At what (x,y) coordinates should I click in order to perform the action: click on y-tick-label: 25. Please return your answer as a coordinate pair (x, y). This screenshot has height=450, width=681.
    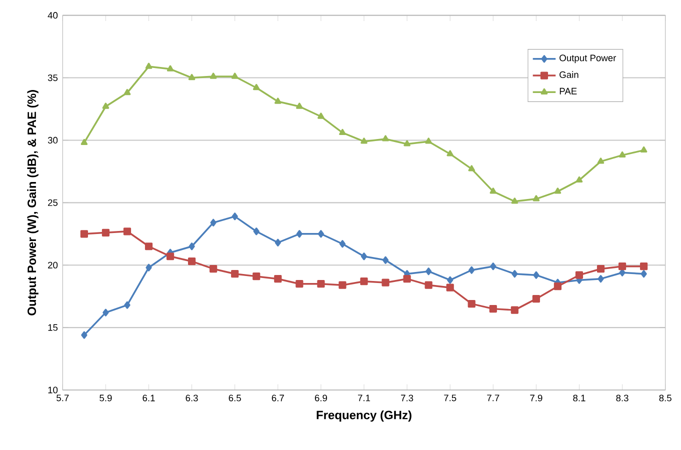
    Looking at the image, I should click on (53, 202).